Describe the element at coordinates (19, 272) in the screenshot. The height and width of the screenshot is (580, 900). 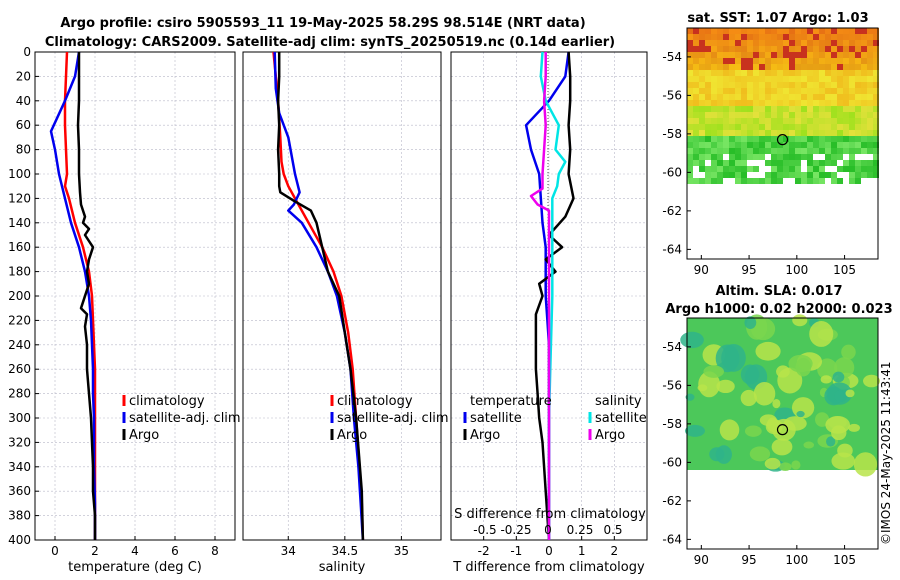
I see `depth-tick-label: 180` at that location.